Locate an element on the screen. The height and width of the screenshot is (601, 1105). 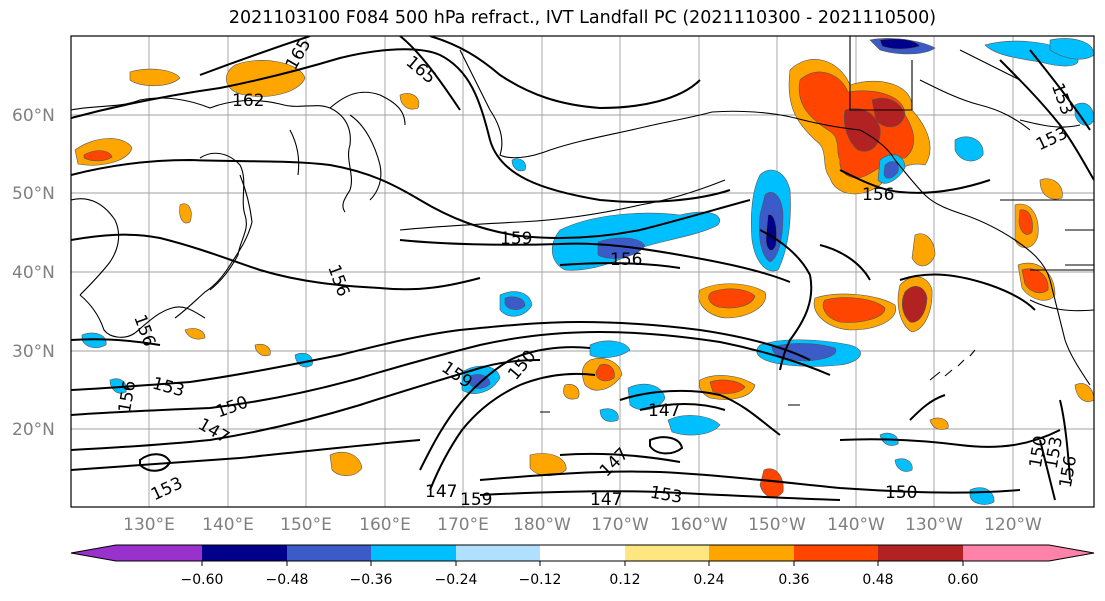
lat-label: 20°N is located at coordinates (33, 430).